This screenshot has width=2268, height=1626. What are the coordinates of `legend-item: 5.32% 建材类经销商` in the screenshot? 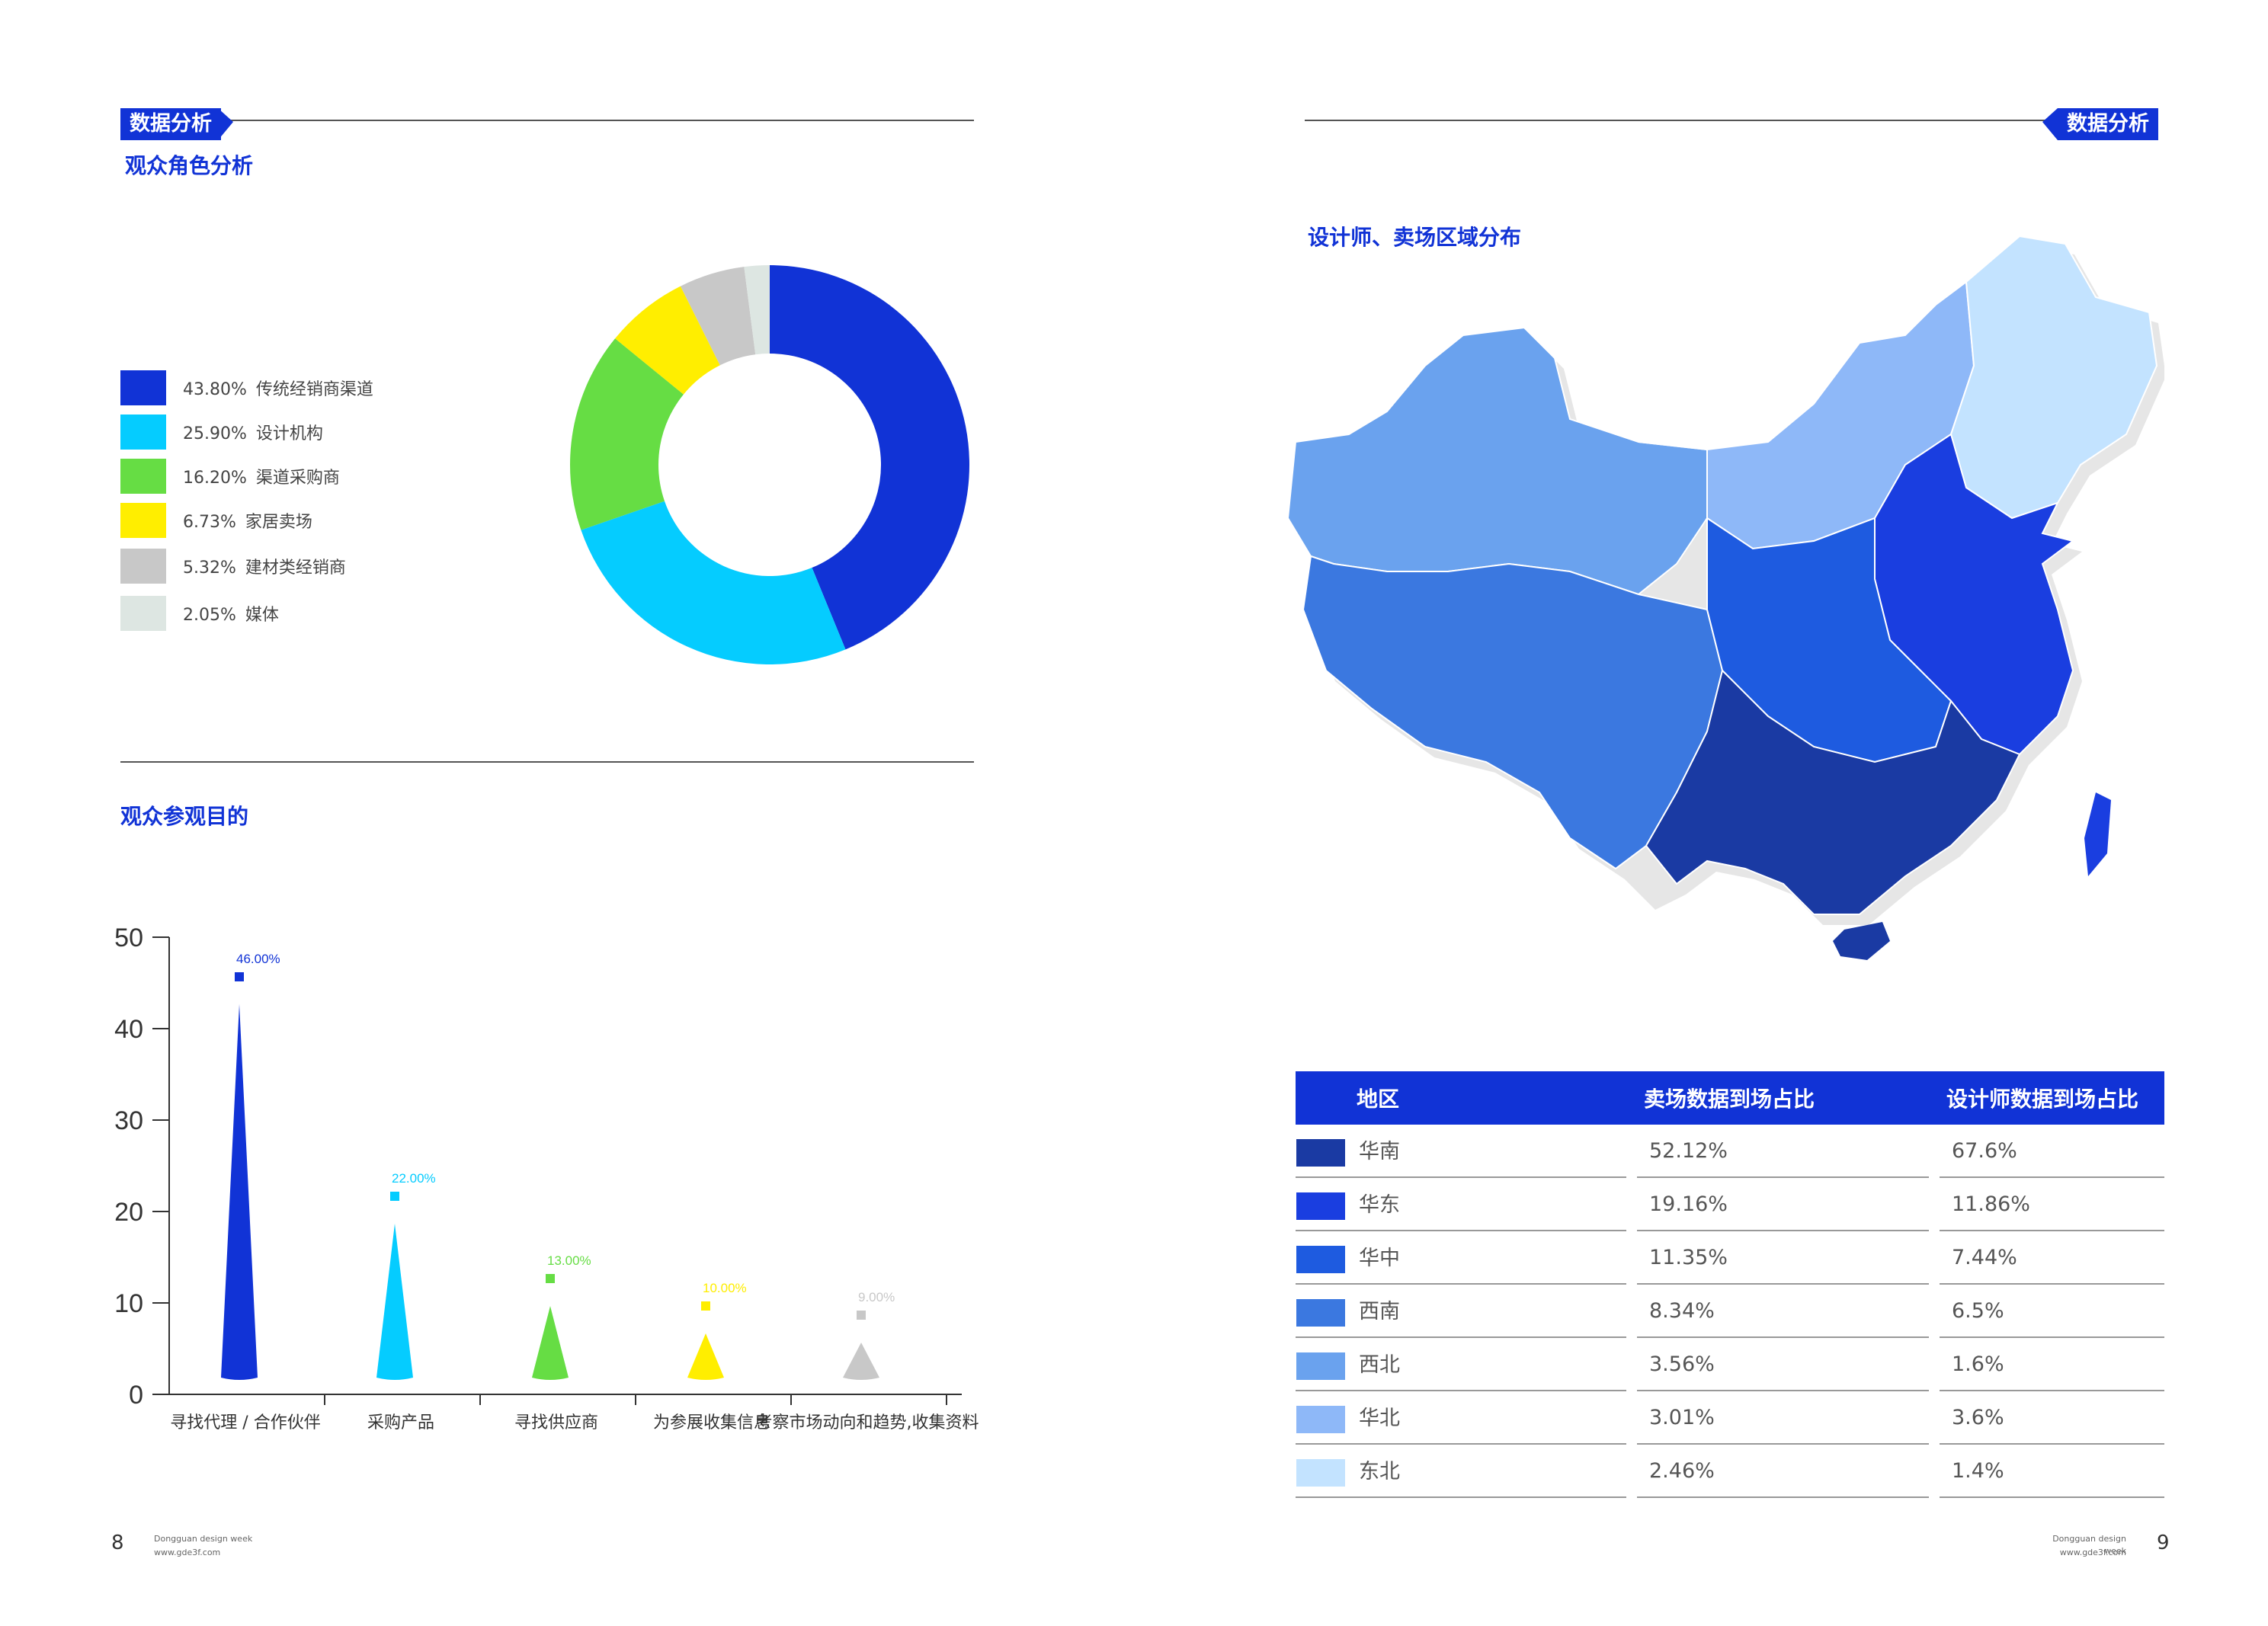 It's located at (233, 566).